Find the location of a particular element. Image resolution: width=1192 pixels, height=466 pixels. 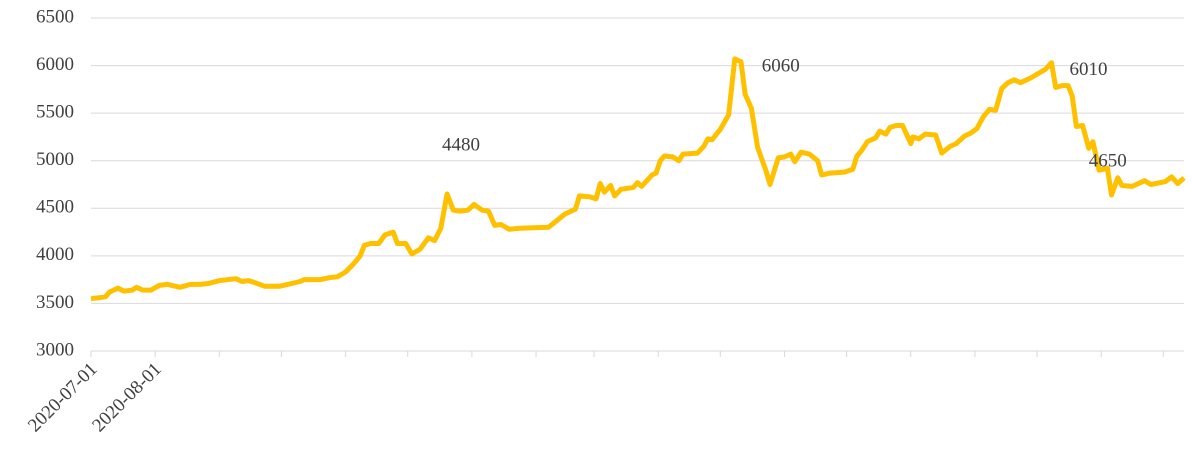

annotation: 4480 is located at coordinates (461, 144).